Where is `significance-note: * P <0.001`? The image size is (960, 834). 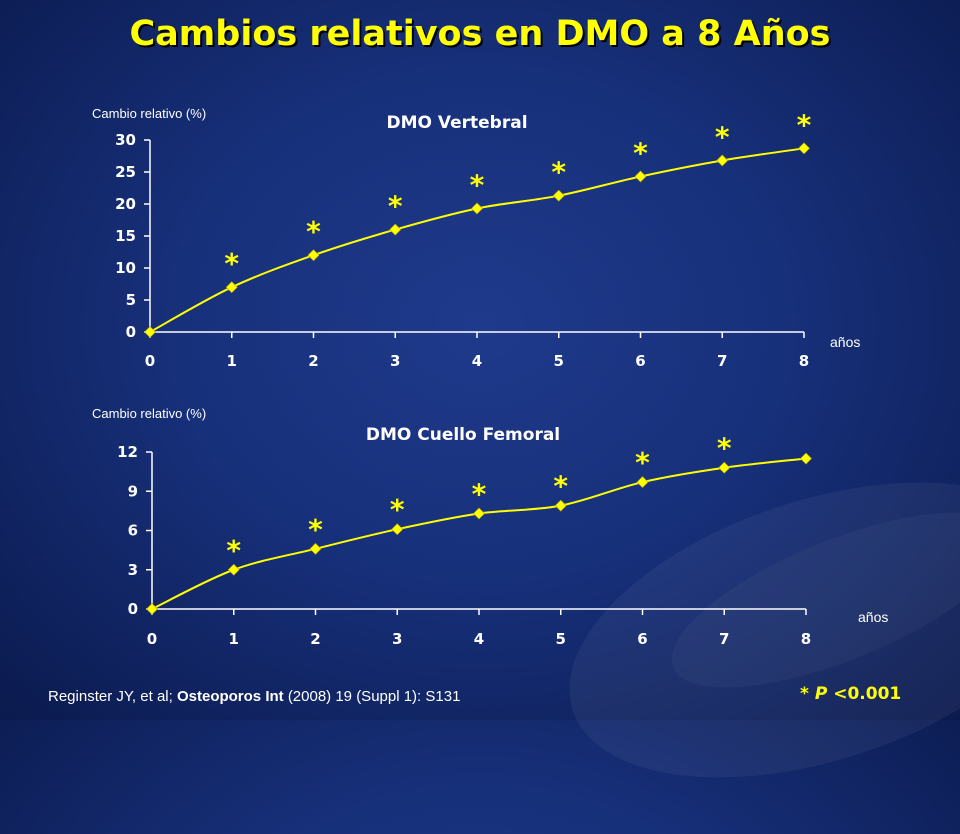 significance-note: * P <0.001 is located at coordinates (850, 694).